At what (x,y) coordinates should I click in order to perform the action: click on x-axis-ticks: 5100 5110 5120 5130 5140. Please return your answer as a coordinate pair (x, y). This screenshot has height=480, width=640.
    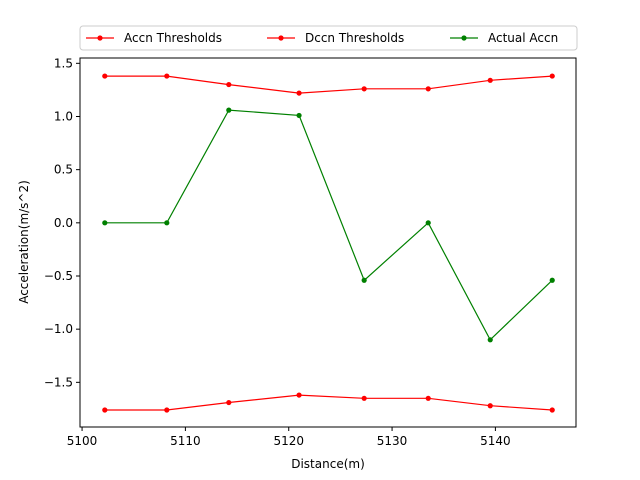
    Looking at the image, I should click on (289, 437).